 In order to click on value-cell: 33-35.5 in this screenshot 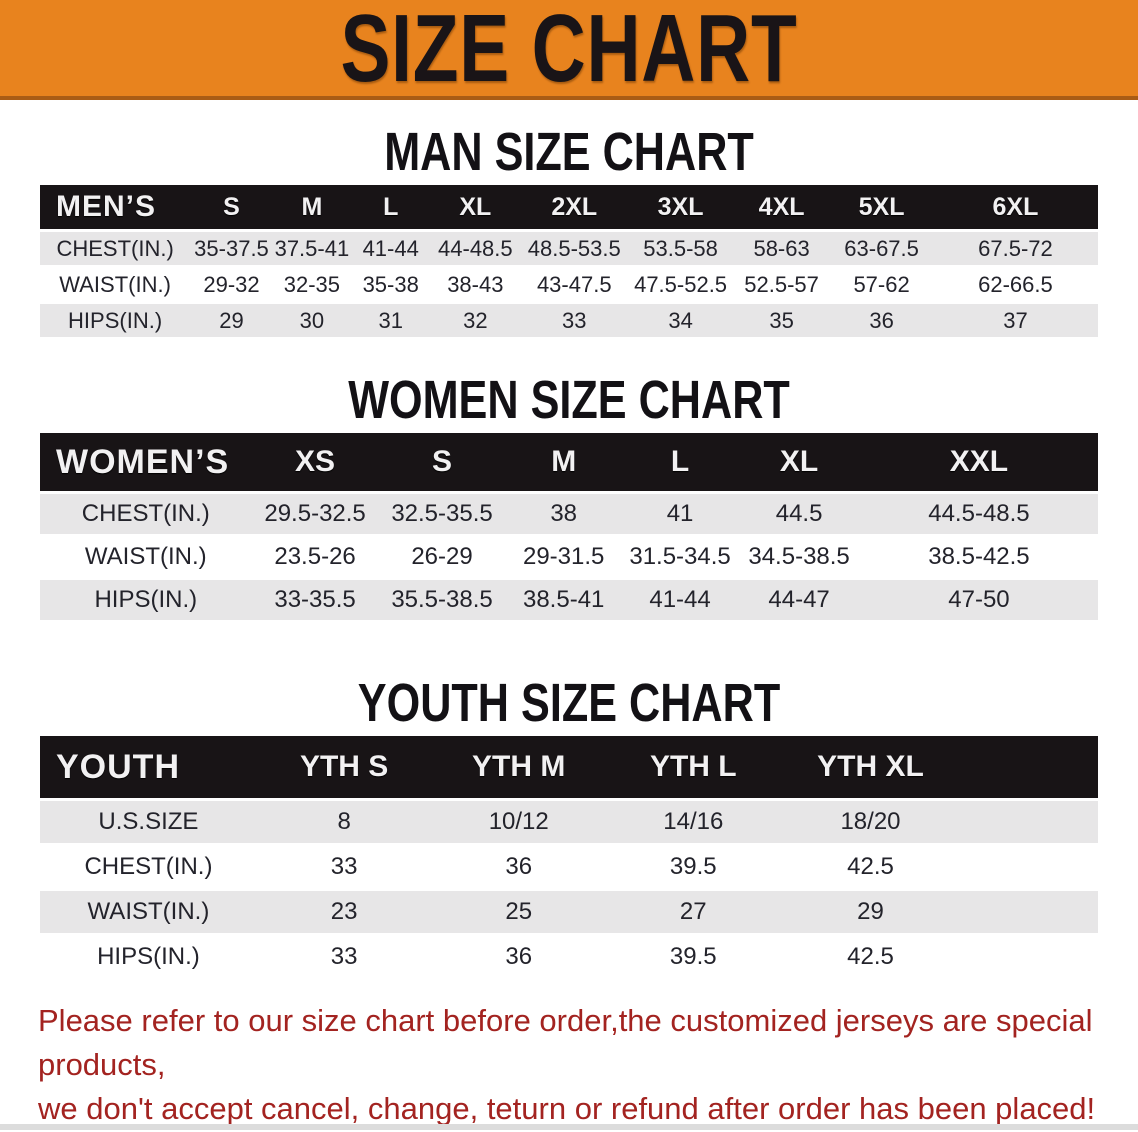, I will do `click(315, 600)`.